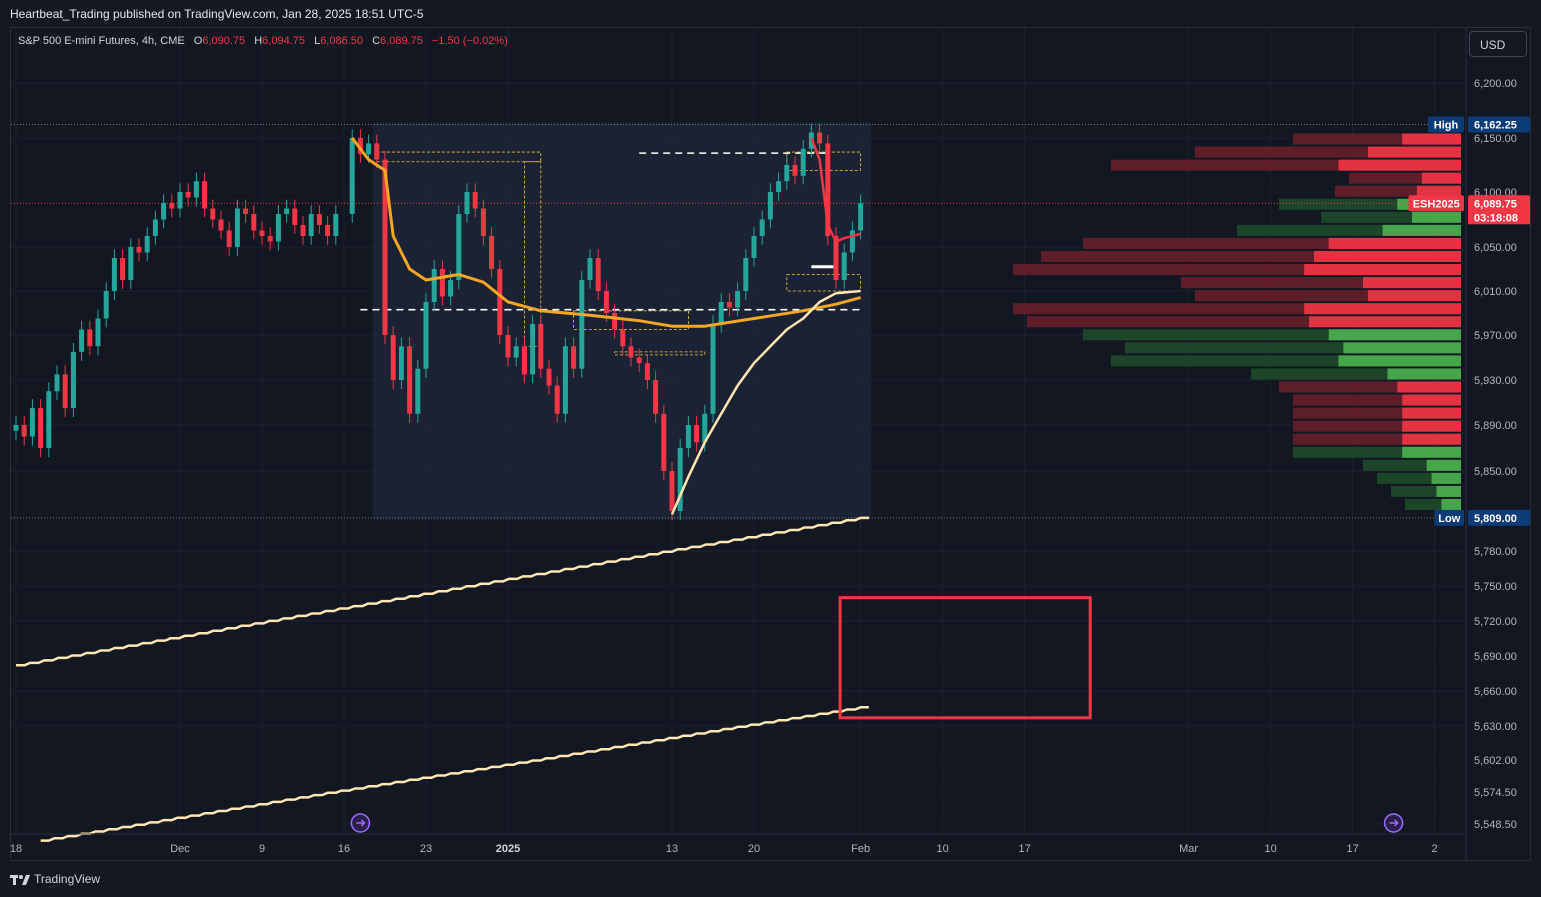 The width and height of the screenshot is (1541, 897). I want to click on date-tick-label: 2, so click(1435, 849).